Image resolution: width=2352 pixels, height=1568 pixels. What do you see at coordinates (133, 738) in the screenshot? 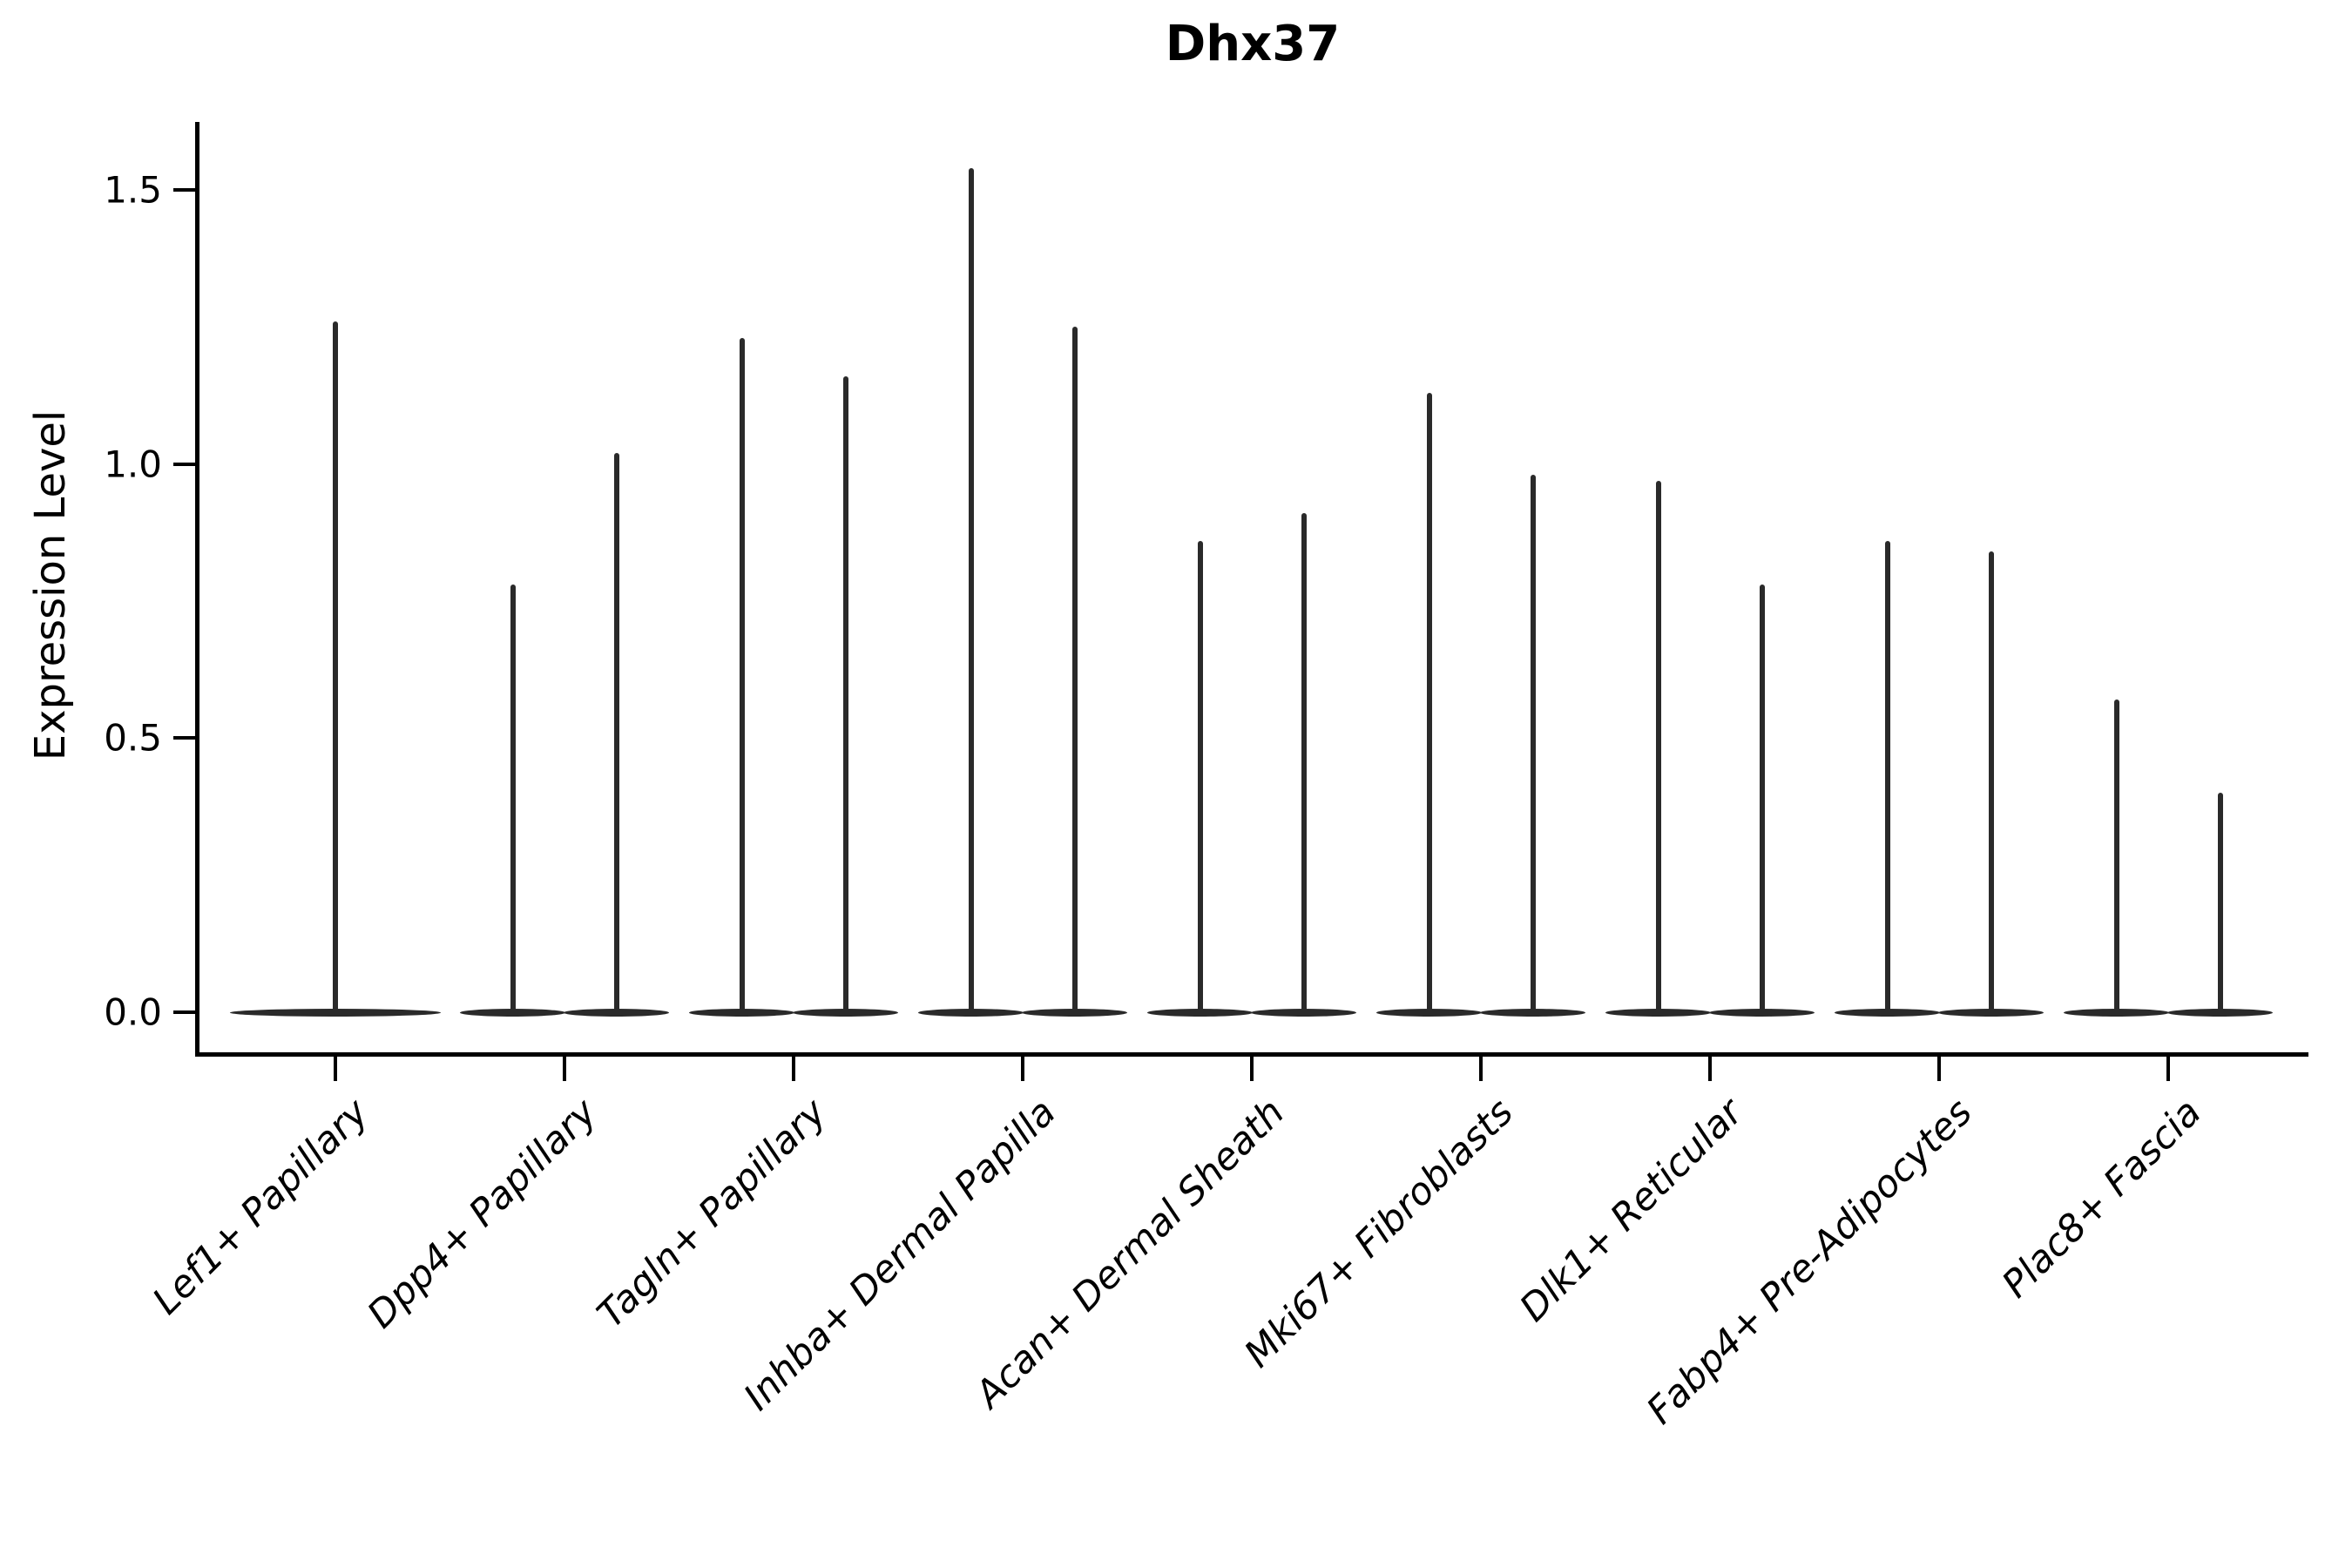
I see `y-tick-label: 0.5` at bounding box center [133, 738].